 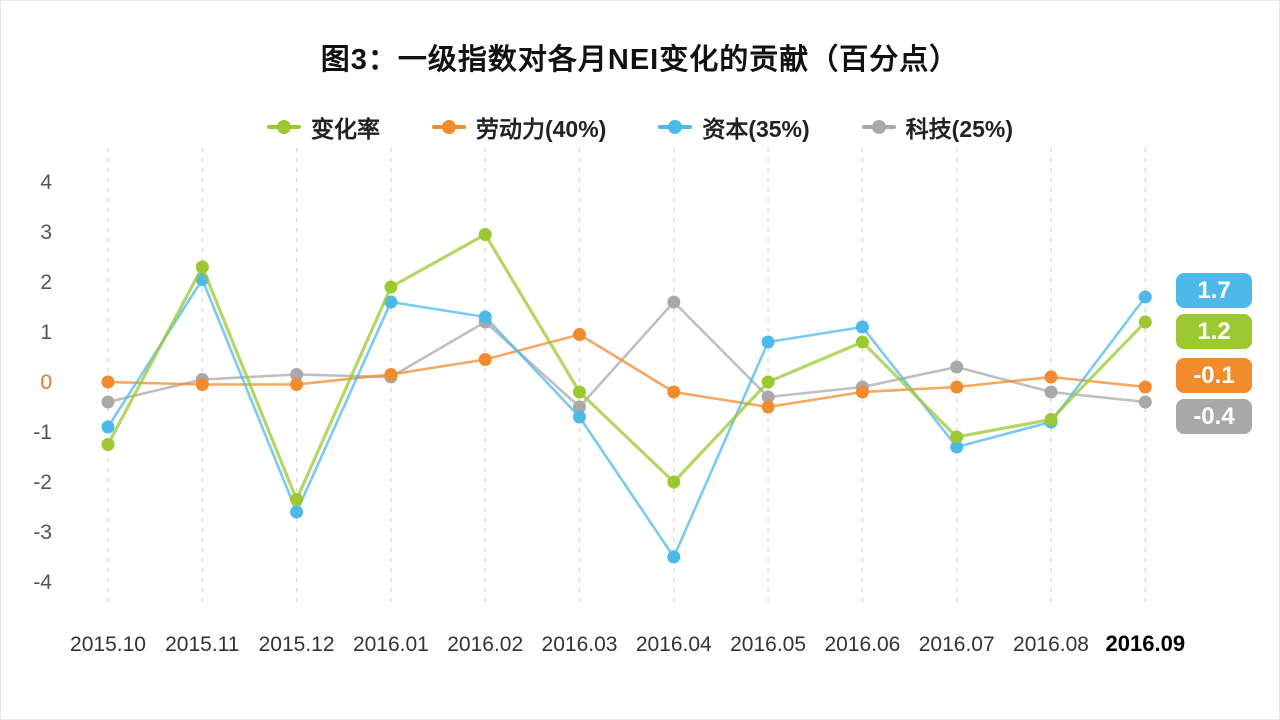 I want to click on legend-item-capital: 资本(35%), so click(x=734, y=127).